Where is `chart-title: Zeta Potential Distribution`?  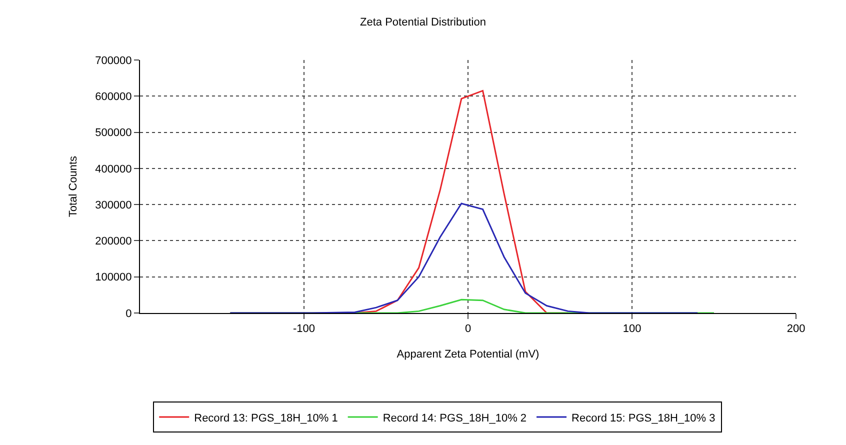 chart-title: Zeta Potential Distribution is located at coordinates (423, 22).